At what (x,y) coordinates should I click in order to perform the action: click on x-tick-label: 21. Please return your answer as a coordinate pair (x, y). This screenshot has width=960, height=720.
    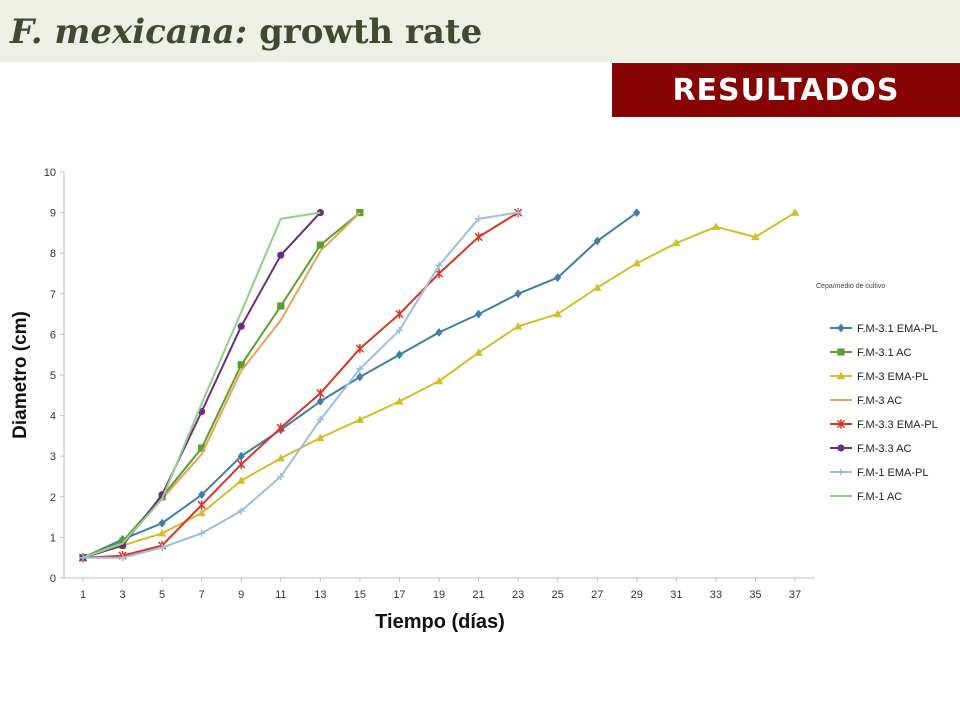
    Looking at the image, I should click on (478, 595).